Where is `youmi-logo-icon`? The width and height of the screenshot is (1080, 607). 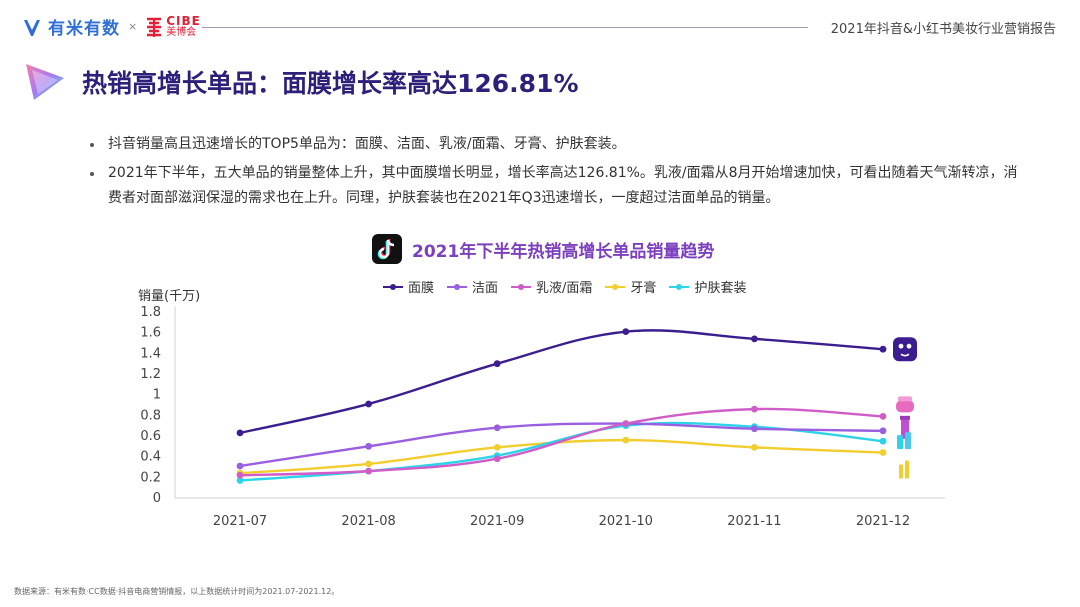
youmi-logo-icon is located at coordinates (32, 27).